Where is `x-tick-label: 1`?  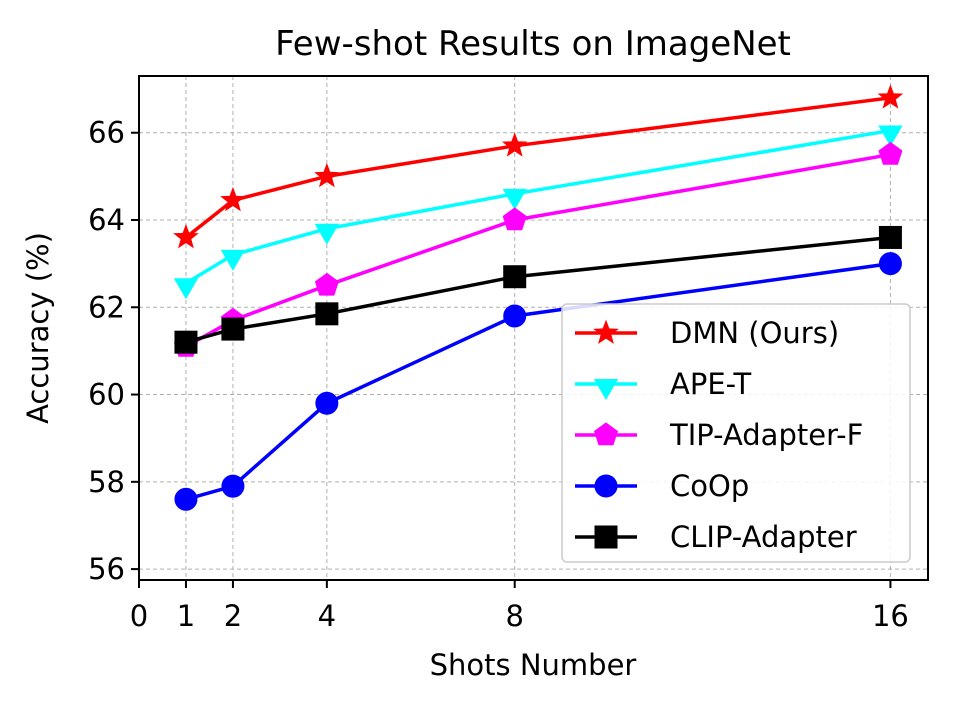 x-tick-label: 1 is located at coordinates (186, 616).